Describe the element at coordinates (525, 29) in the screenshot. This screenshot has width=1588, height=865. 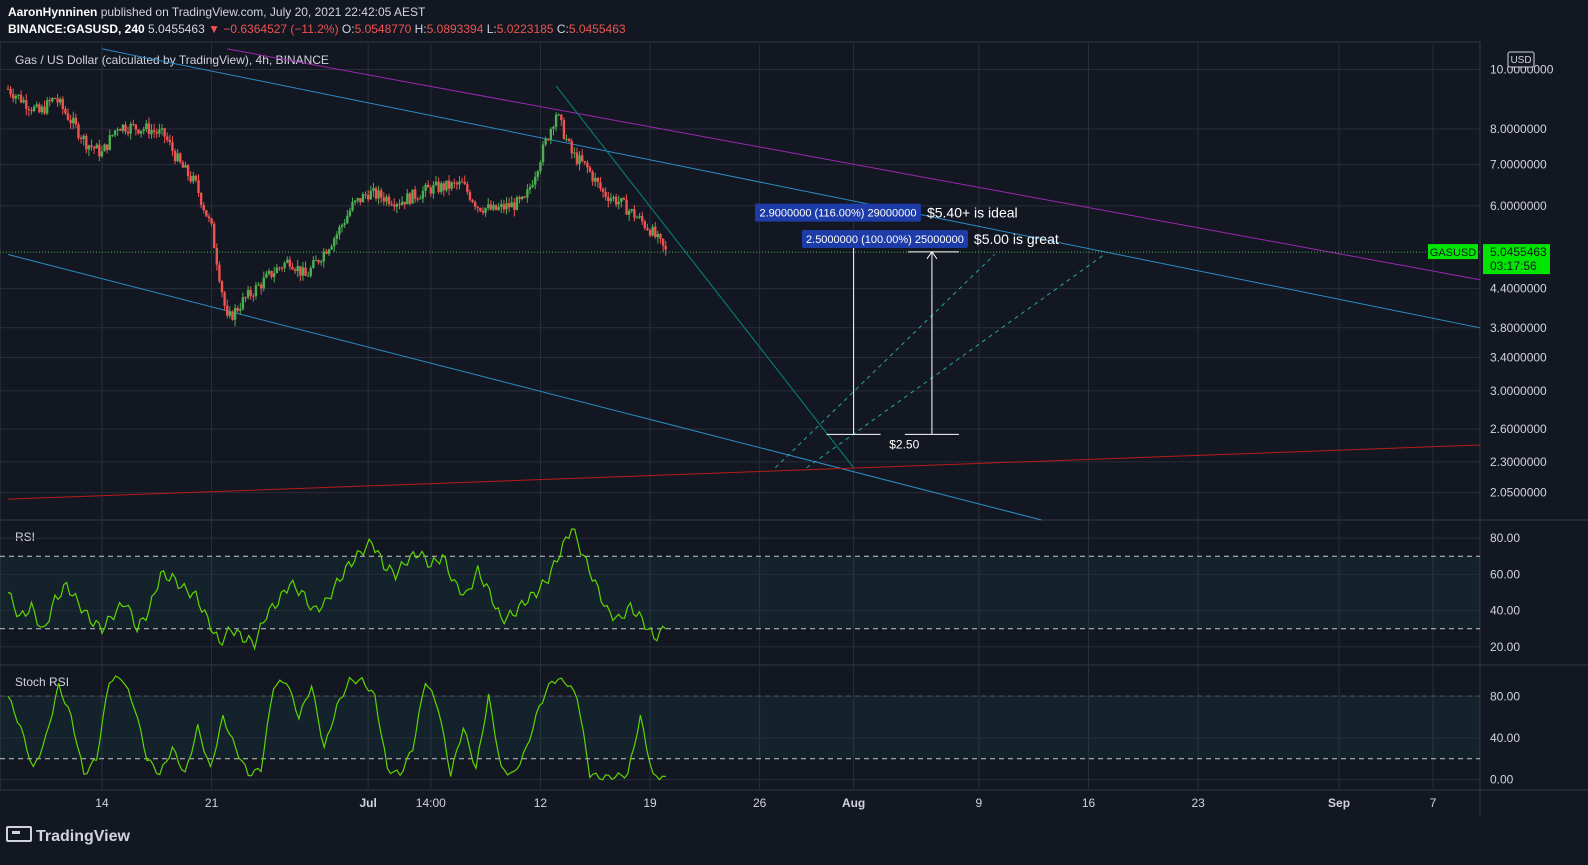
I see `low-value: 5.0223185` at that location.